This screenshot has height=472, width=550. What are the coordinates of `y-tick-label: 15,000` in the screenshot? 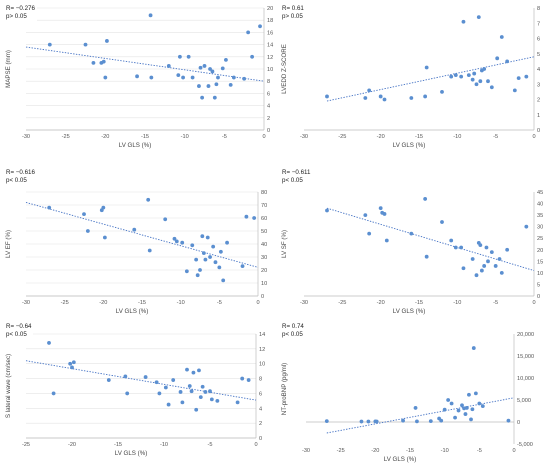 It's located at (525, 357).